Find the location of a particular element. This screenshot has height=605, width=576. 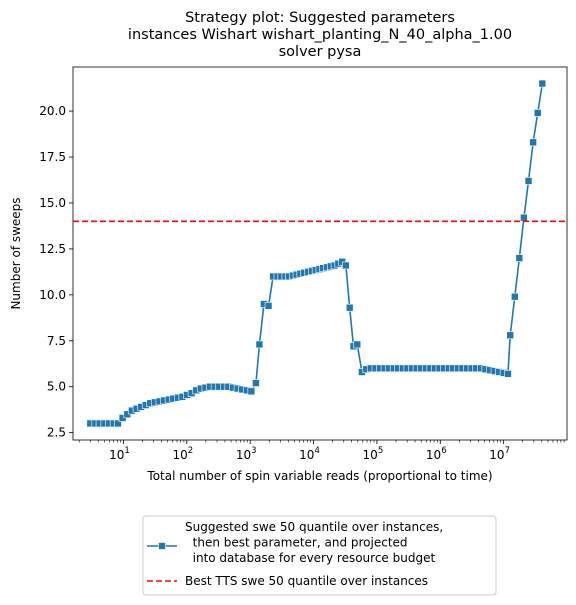

x-tick-label: 10⁴ is located at coordinates (309, 454).